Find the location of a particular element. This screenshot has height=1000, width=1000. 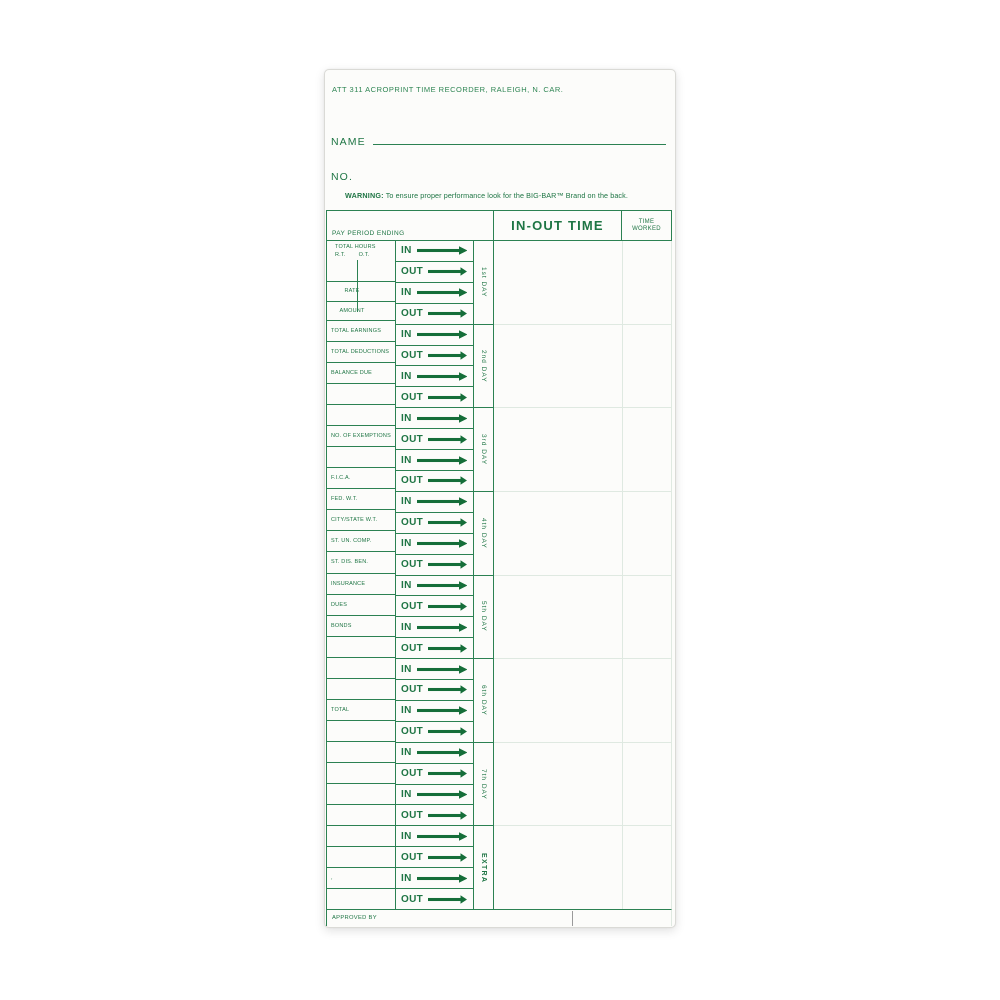

day-label: 5th DAY is located at coordinates (483, 617).